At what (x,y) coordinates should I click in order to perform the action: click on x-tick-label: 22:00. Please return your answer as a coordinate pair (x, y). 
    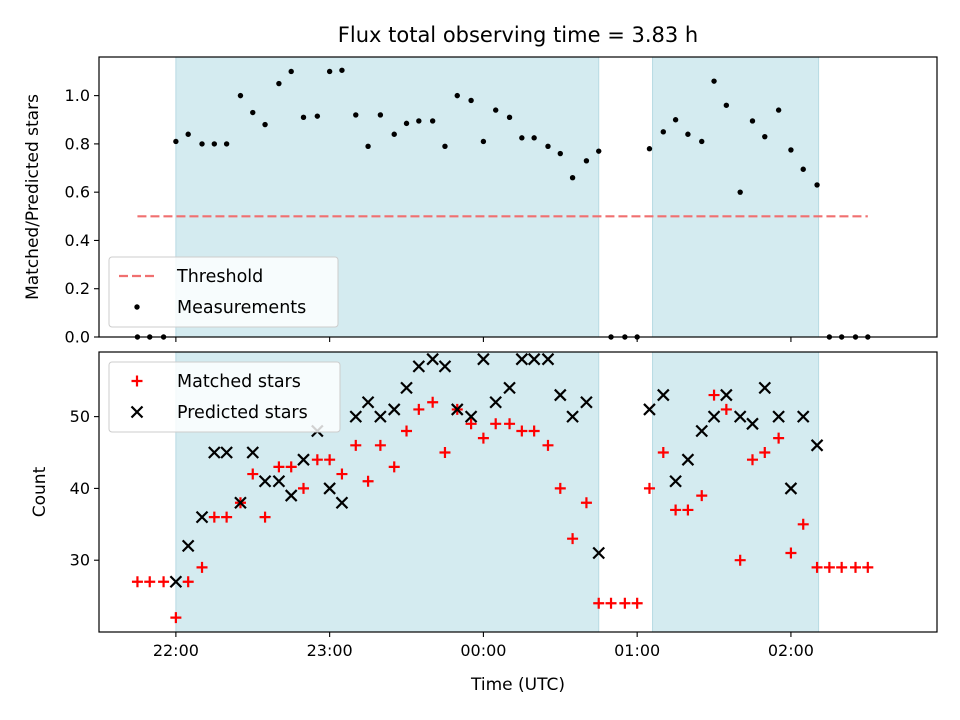
    Looking at the image, I should click on (176, 650).